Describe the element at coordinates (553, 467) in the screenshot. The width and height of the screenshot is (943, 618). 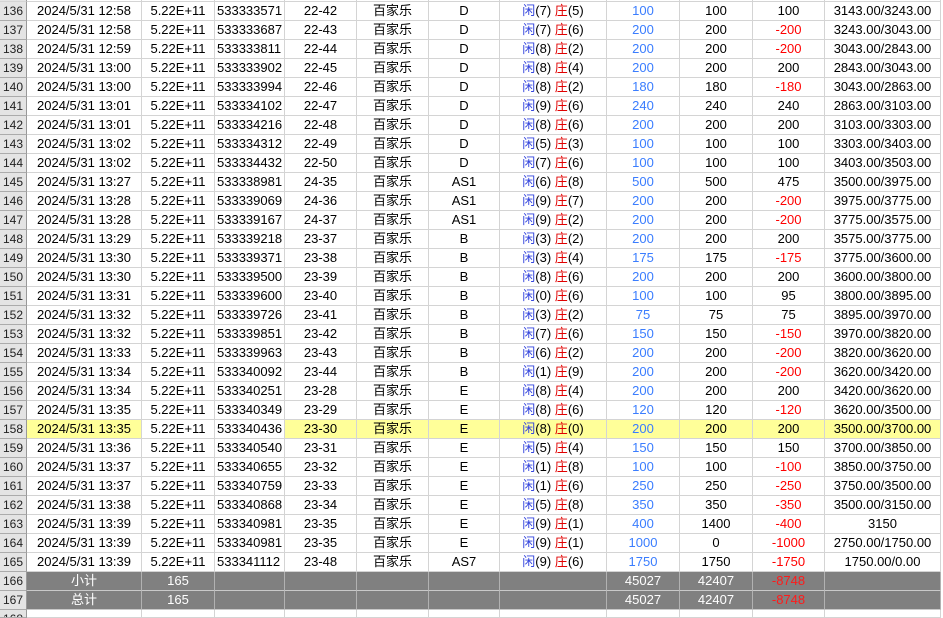
I see `cell-score: 闲(1) 庄(8)` at that location.